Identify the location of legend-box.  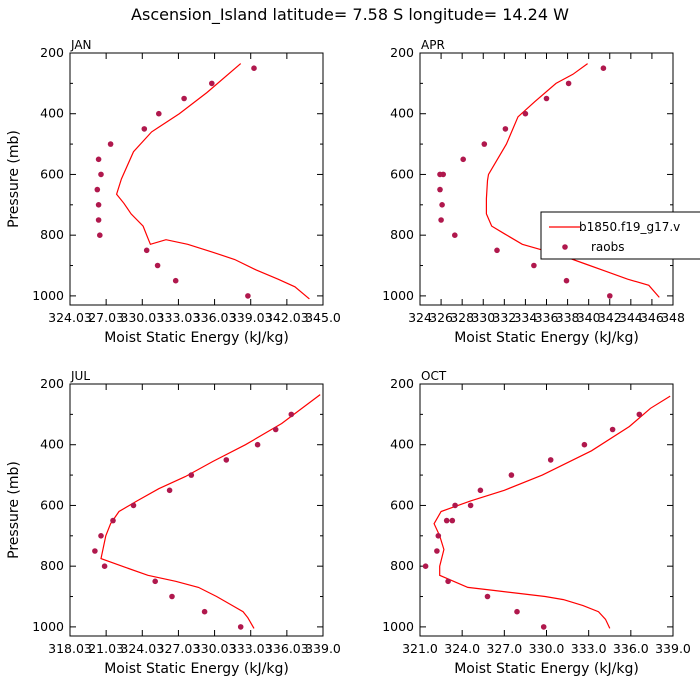
(620, 235).